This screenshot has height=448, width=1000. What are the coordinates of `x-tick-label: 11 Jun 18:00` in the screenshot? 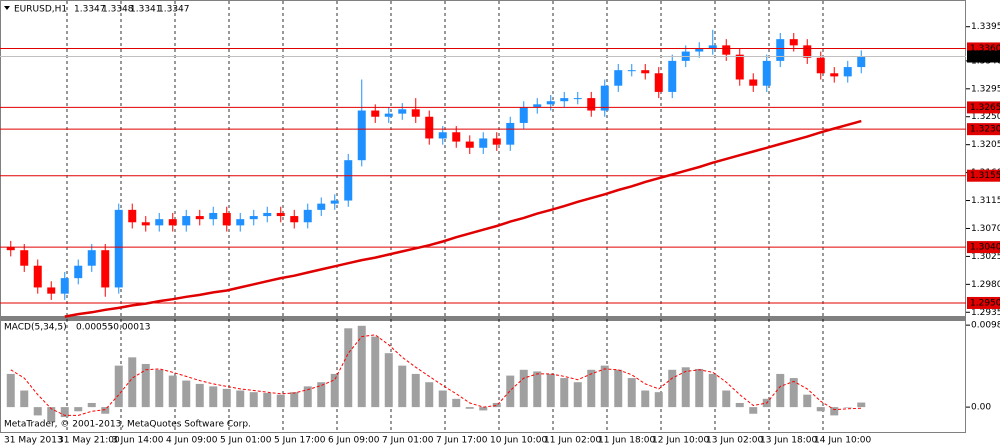 It's located at (626, 441).